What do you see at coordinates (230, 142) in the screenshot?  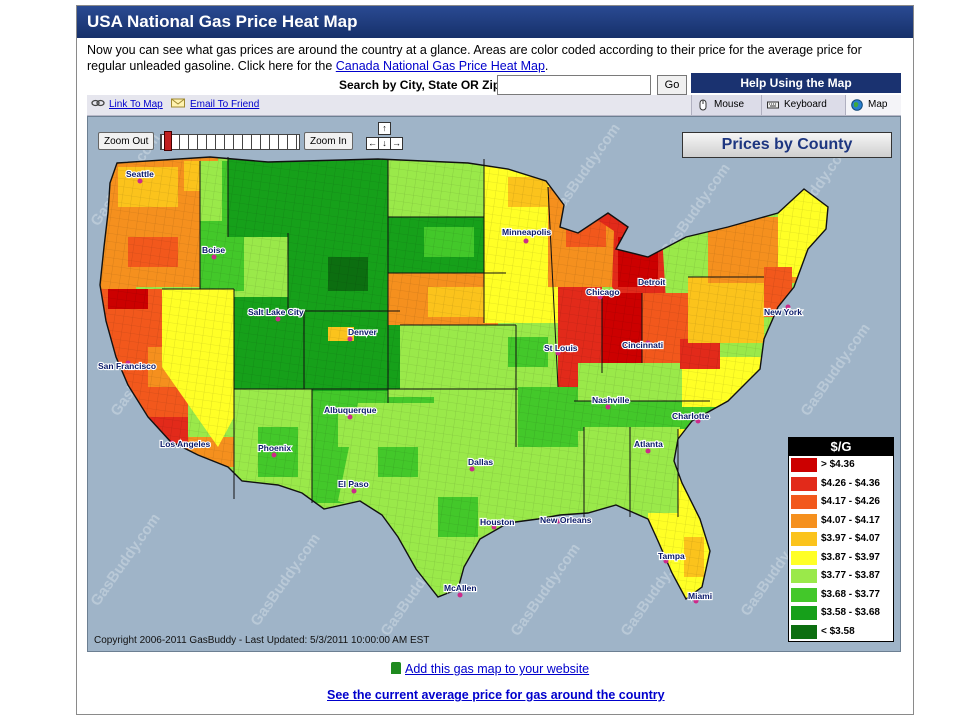 I see `zoom-slider` at bounding box center [230, 142].